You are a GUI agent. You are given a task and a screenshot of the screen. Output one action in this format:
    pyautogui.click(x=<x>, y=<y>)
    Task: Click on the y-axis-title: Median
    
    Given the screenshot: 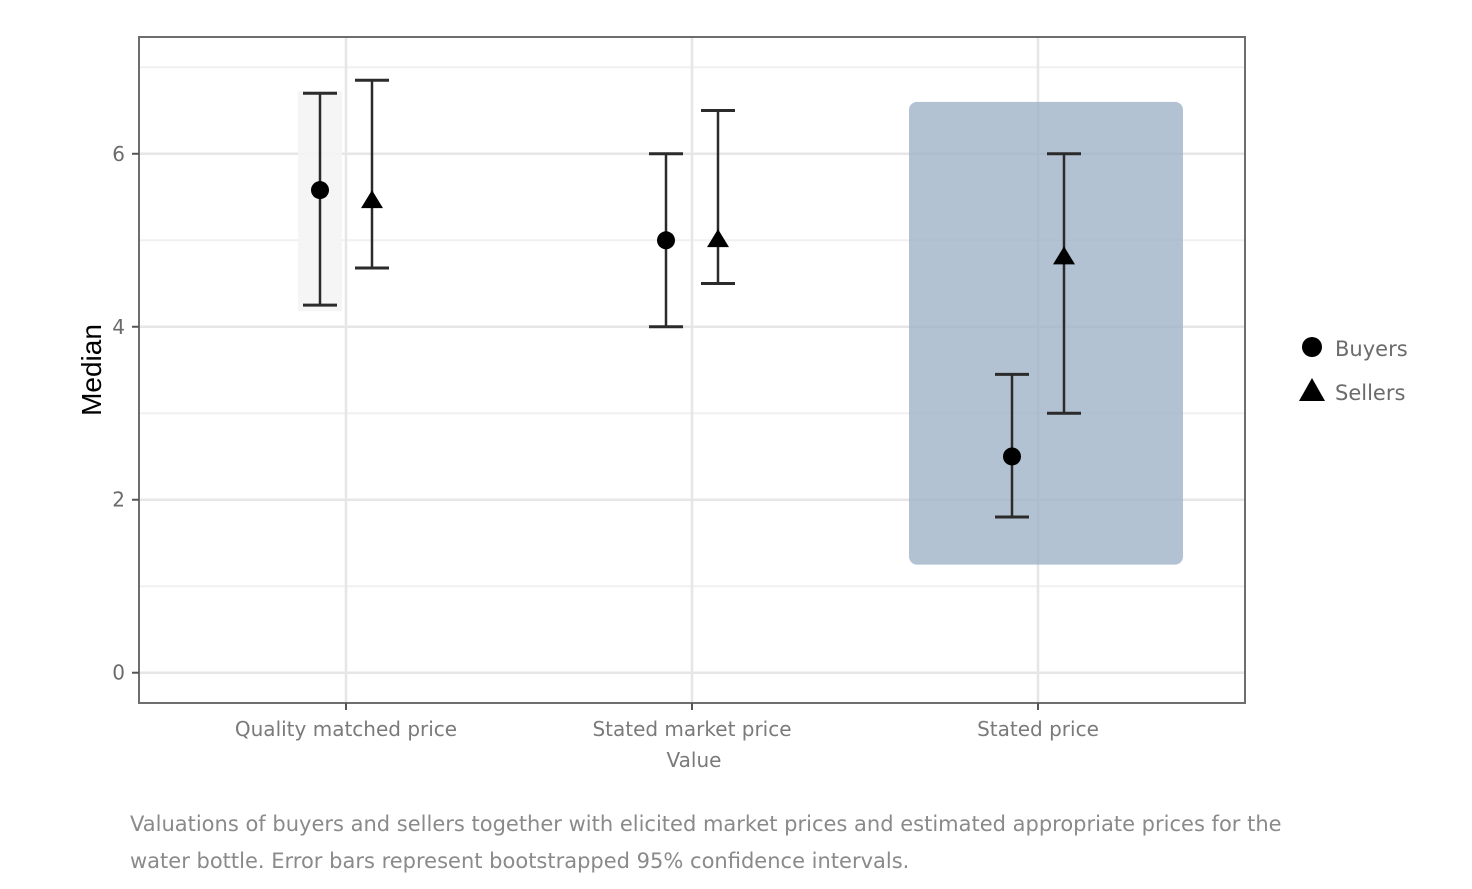 What is the action you would take?
    pyautogui.click(x=91, y=370)
    